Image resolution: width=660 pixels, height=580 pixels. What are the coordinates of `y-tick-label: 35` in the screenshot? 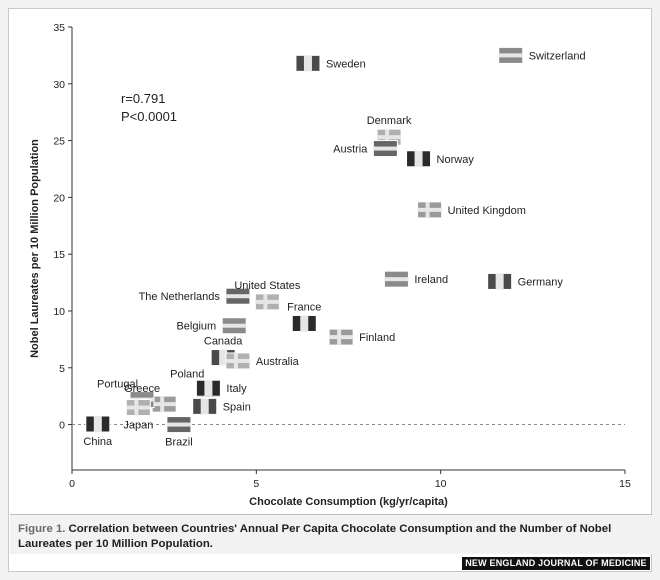 It's located at (59, 28).